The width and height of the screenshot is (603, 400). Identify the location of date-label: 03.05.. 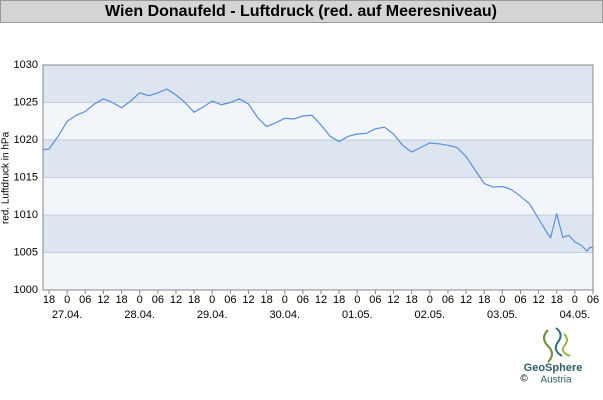
(502, 315).